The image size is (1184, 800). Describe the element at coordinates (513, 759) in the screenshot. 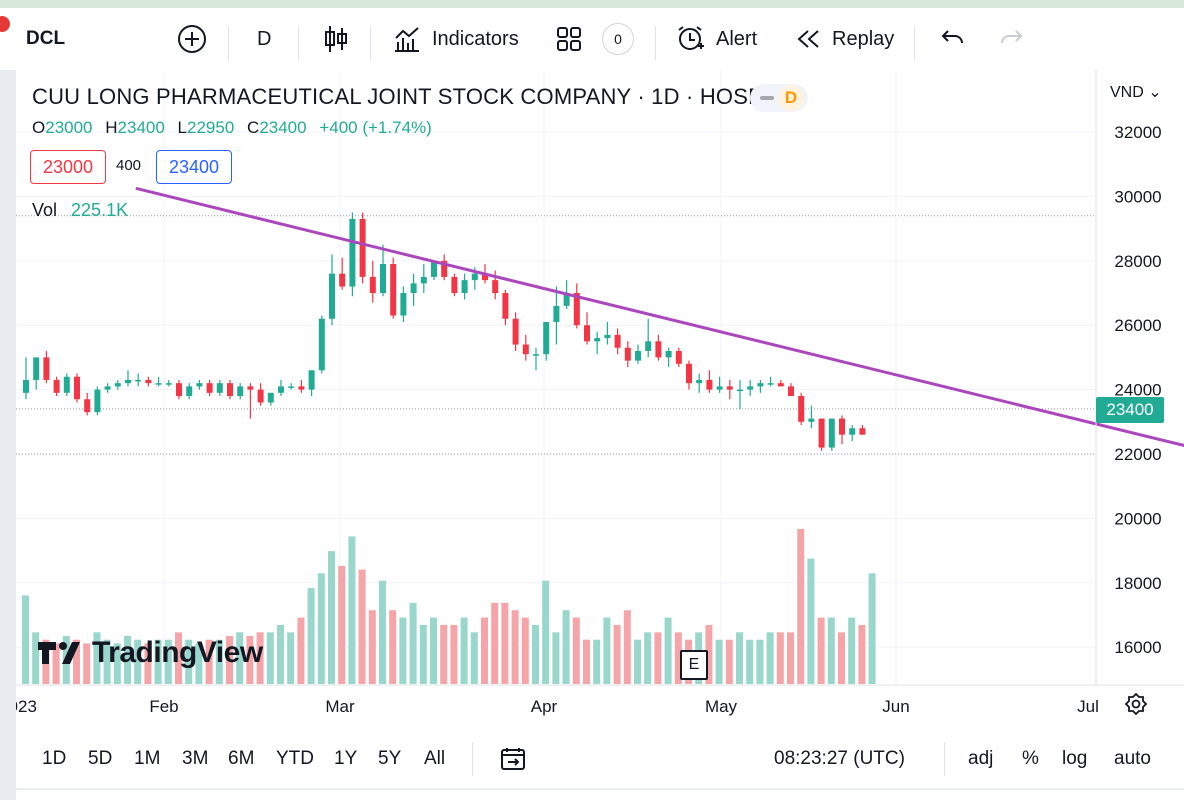

I see `date-range-button` at that location.